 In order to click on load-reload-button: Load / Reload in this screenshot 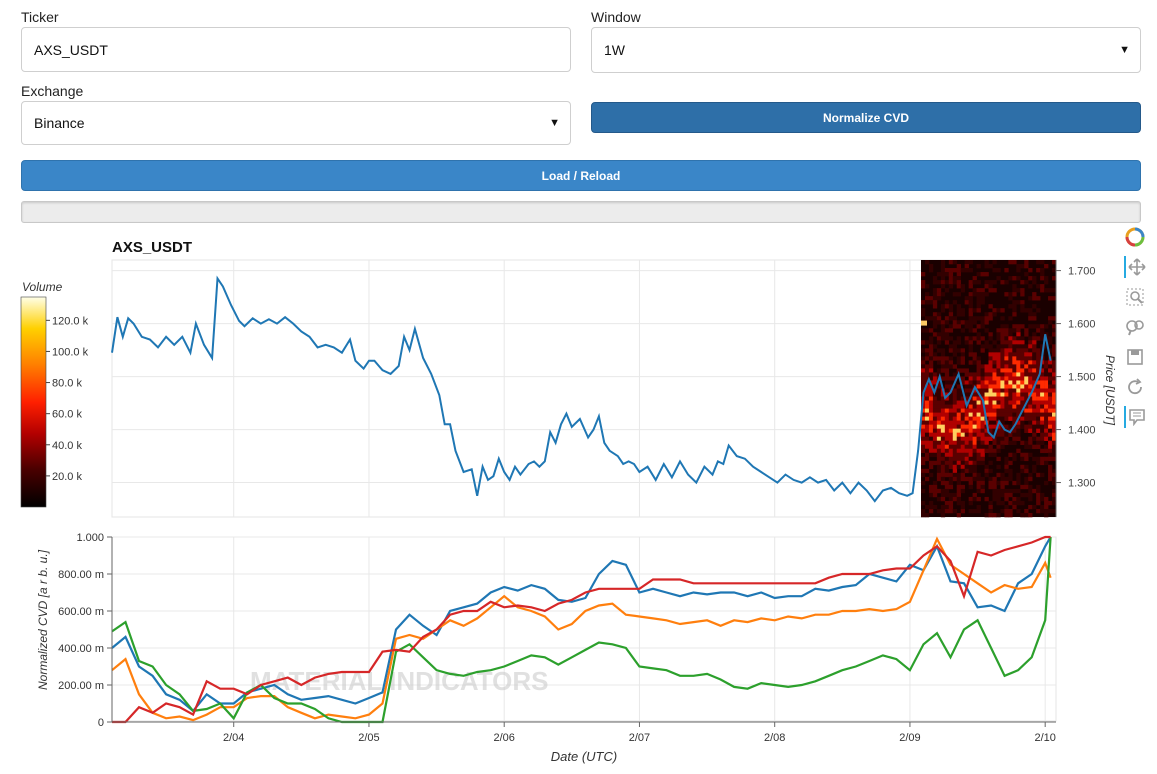, I will do `click(581, 175)`.